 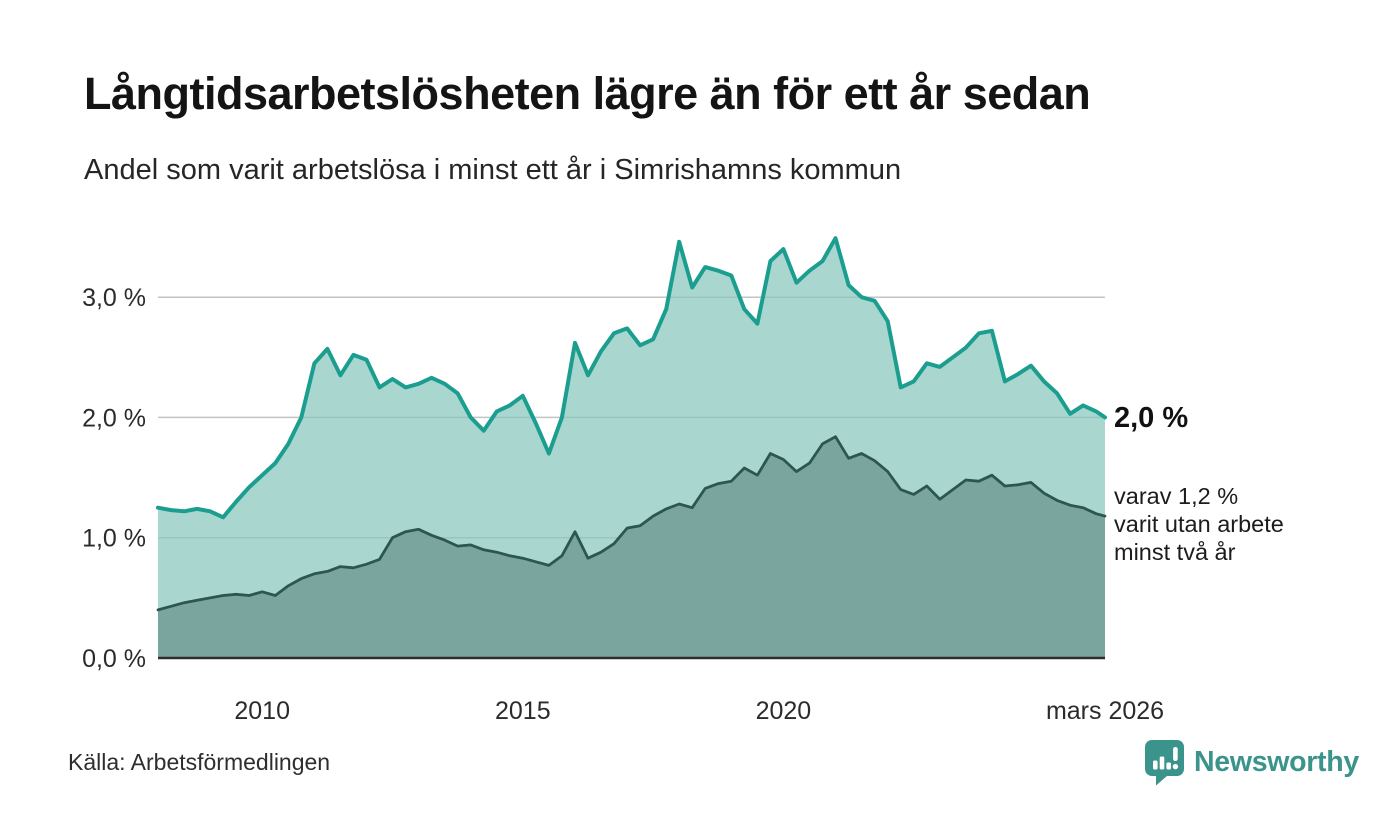 What do you see at coordinates (1175, 552) in the screenshot?
I see `annotation-line: minst två år` at bounding box center [1175, 552].